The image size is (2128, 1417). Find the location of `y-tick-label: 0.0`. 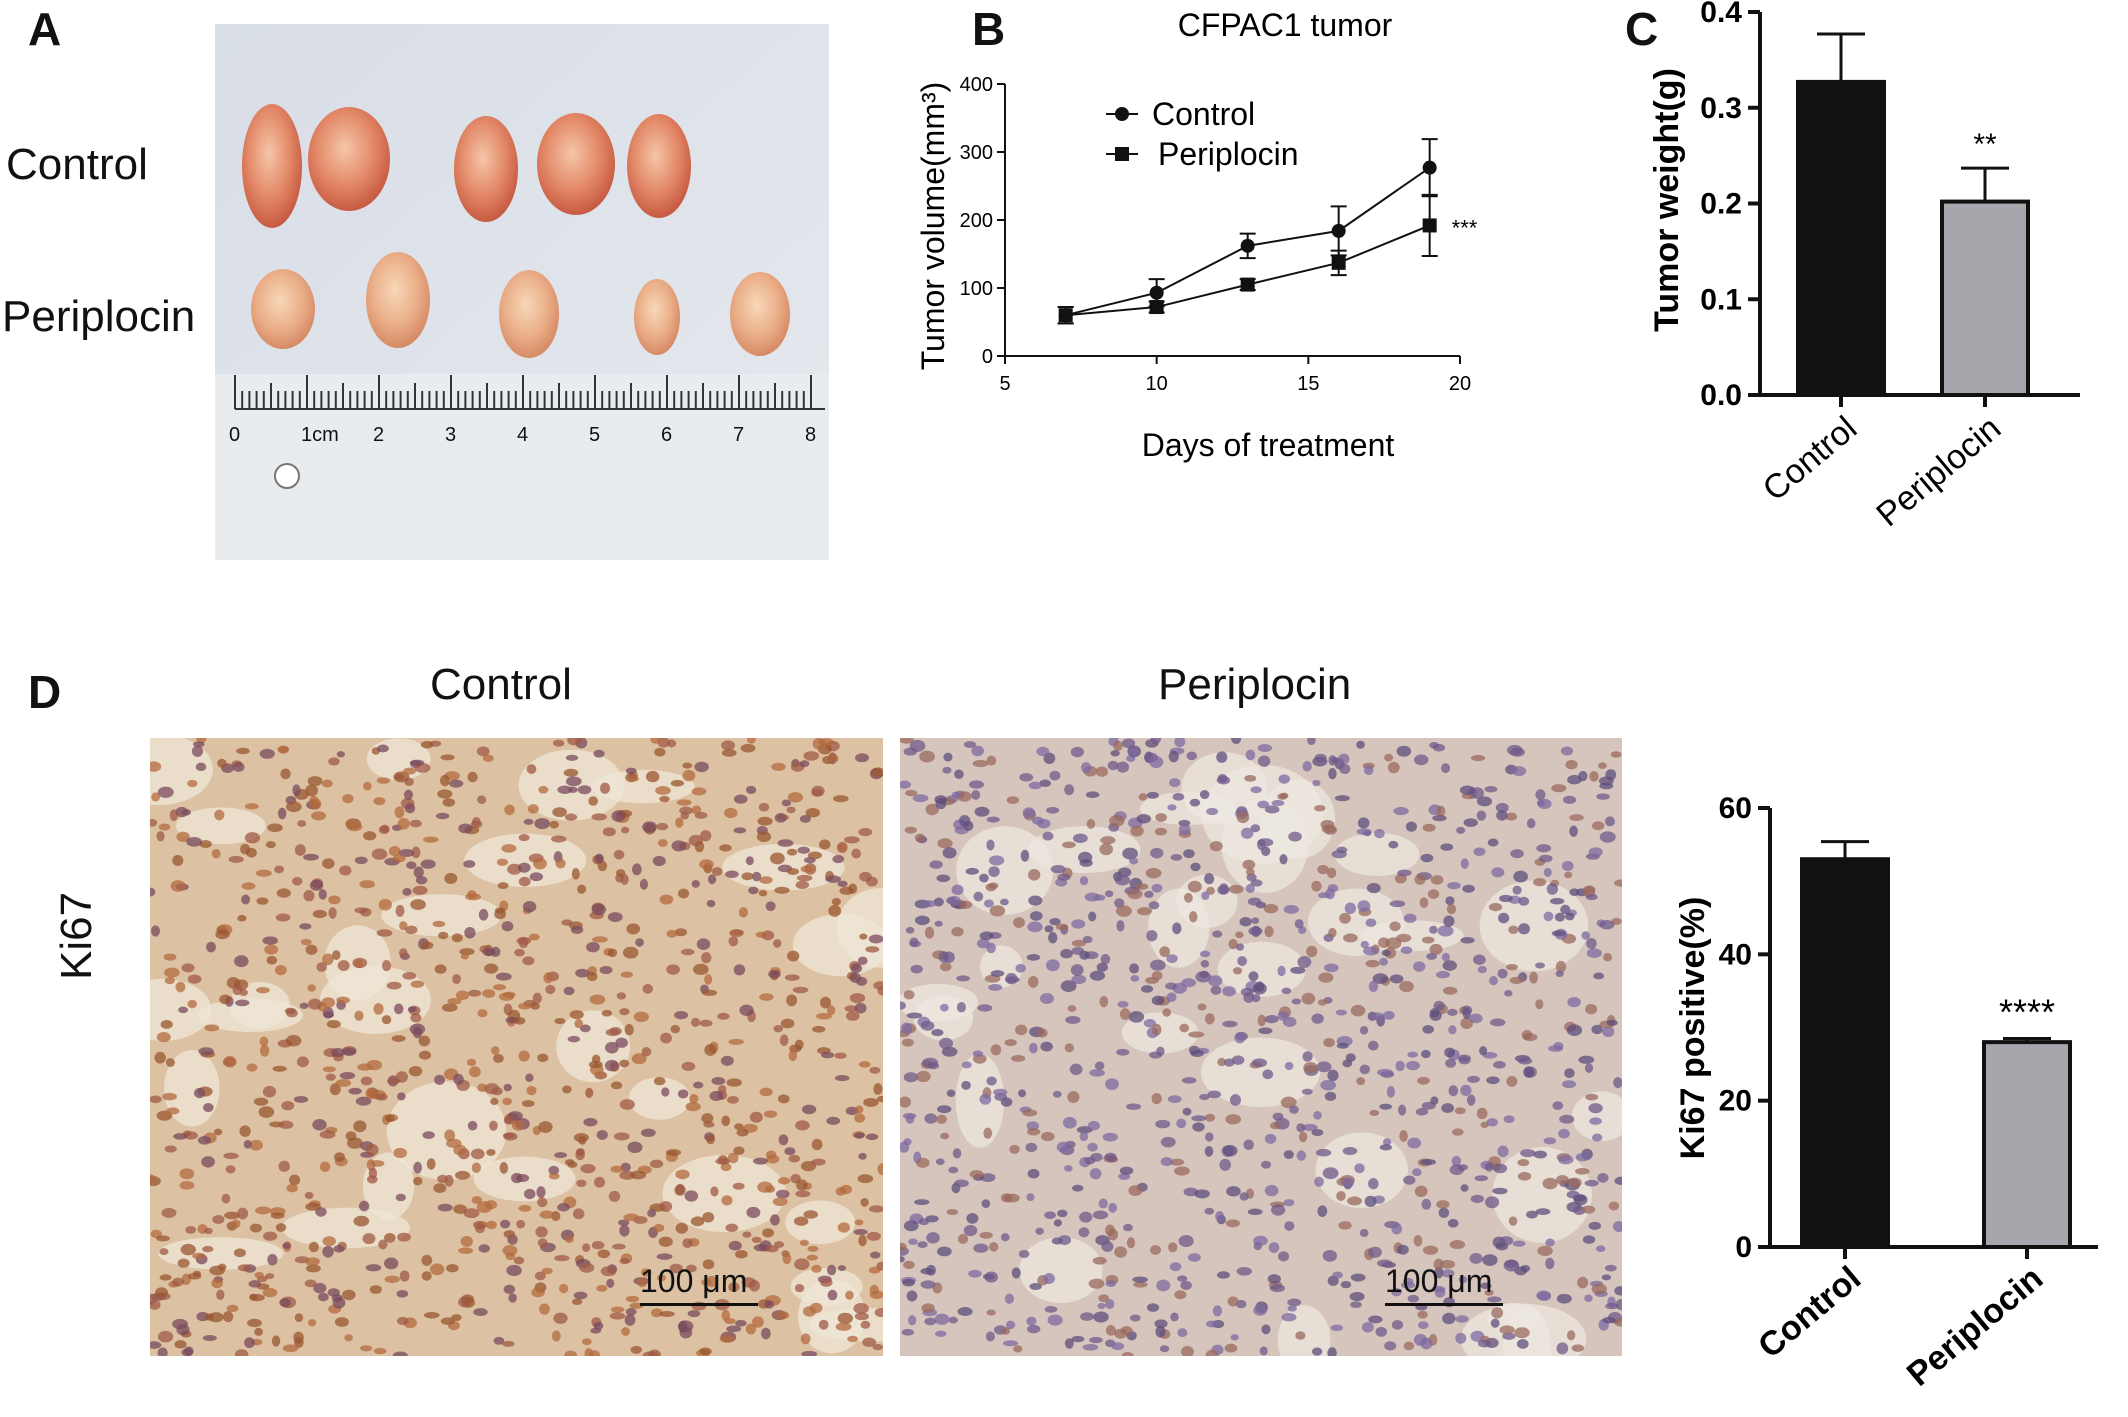

y-tick-label: 0.0 is located at coordinates (1721, 395).